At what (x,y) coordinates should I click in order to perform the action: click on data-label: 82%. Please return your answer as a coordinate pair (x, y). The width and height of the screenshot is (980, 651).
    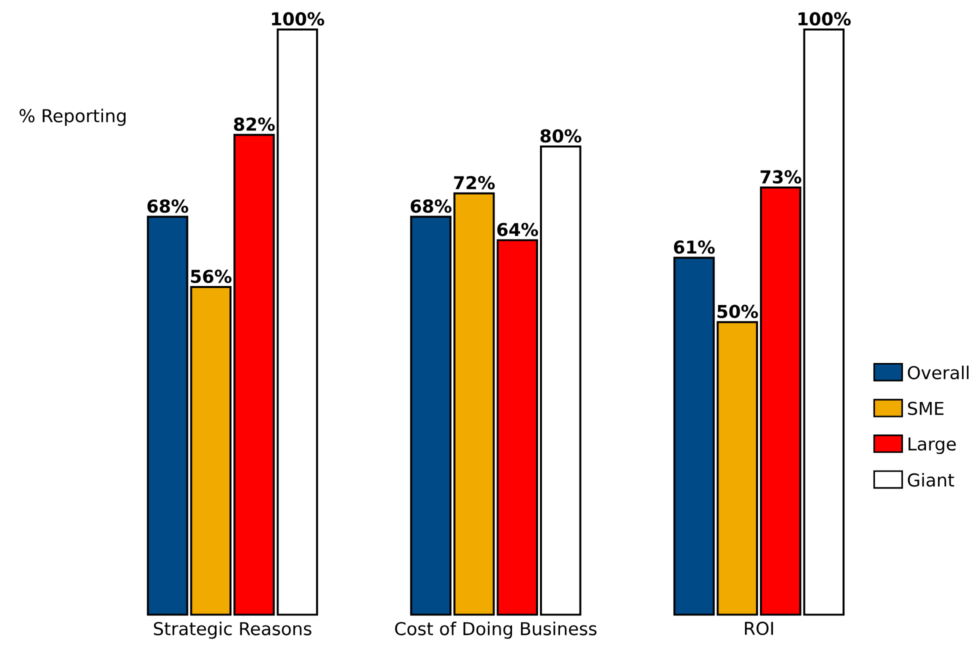
    Looking at the image, I should click on (254, 124).